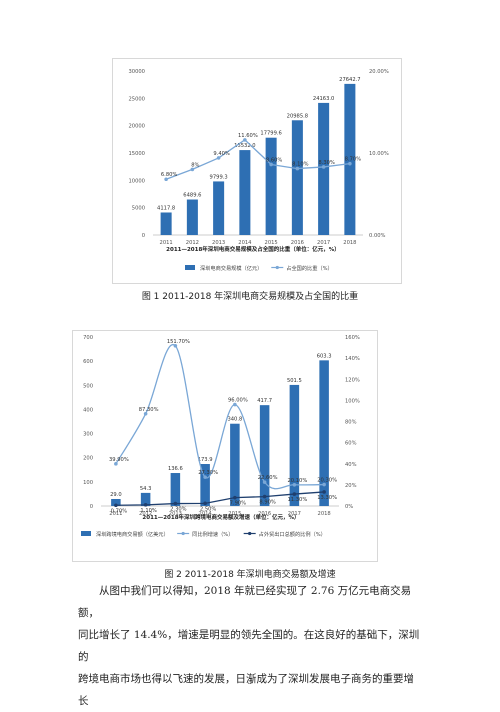 This screenshot has width=500, height=712. What do you see at coordinates (116, 495) in the screenshot?
I see `bar-data-label: 29.0` at bounding box center [116, 495].